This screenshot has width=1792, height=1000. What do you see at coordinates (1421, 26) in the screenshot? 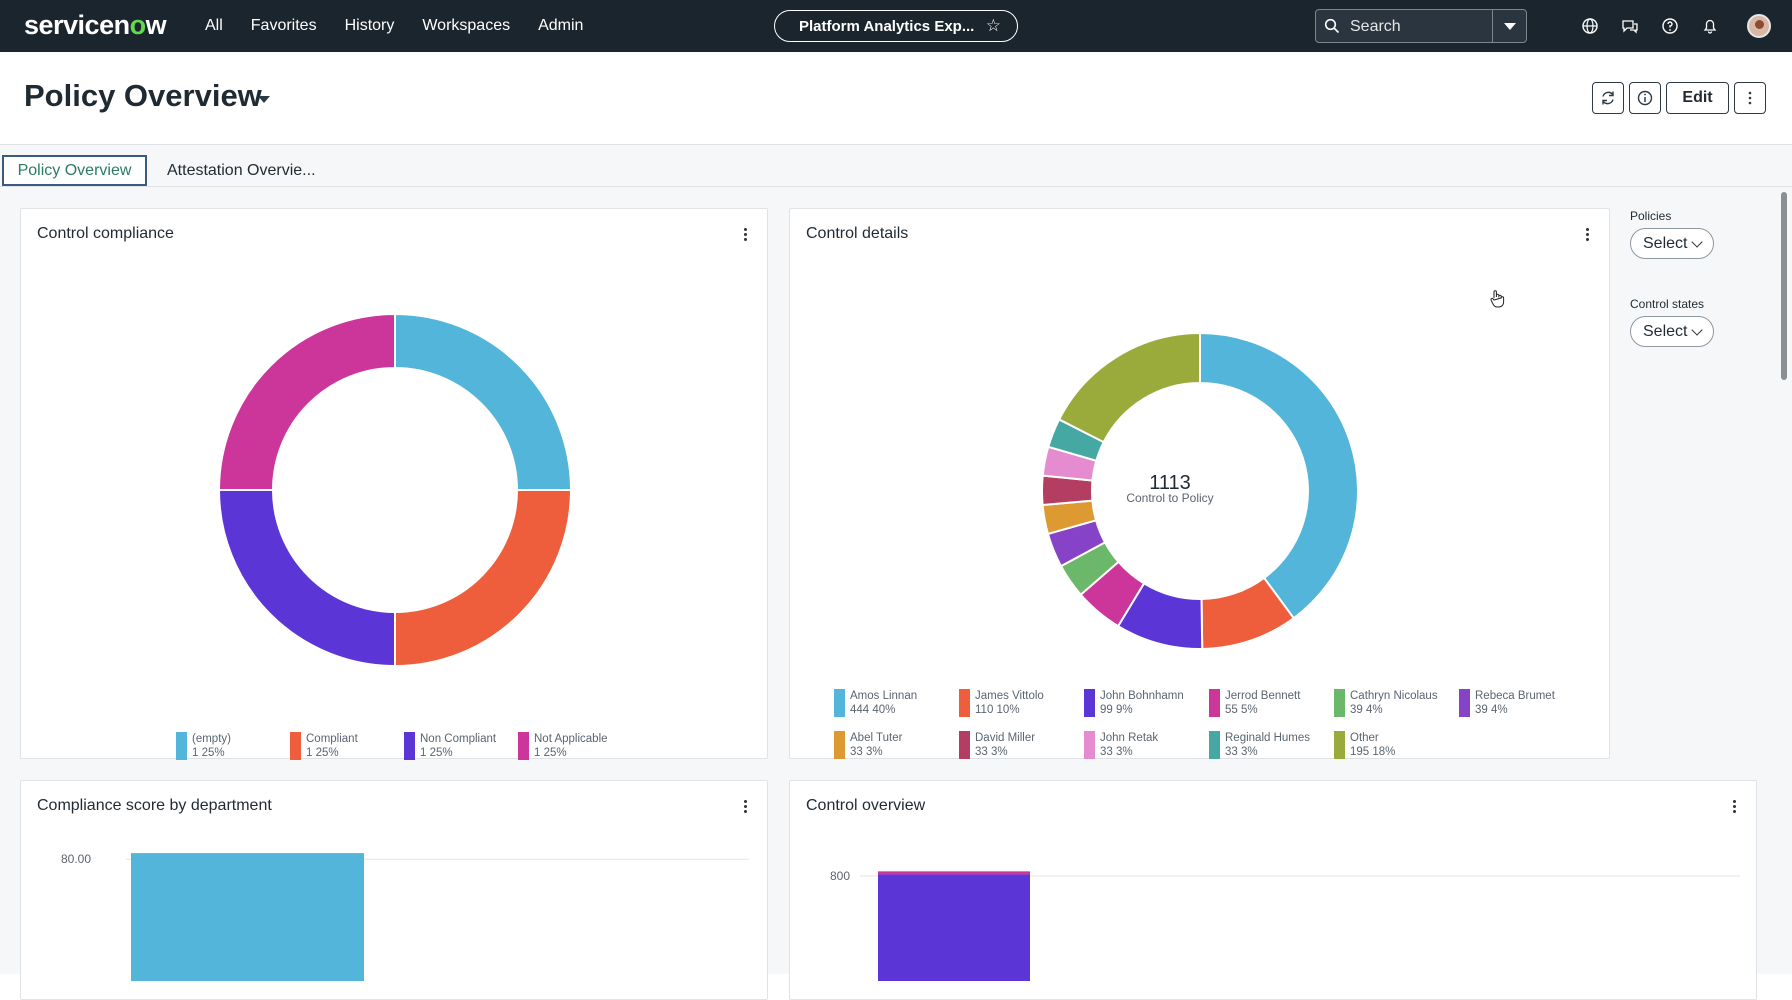
I see `global-search: Search` at bounding box center [1421, 26].